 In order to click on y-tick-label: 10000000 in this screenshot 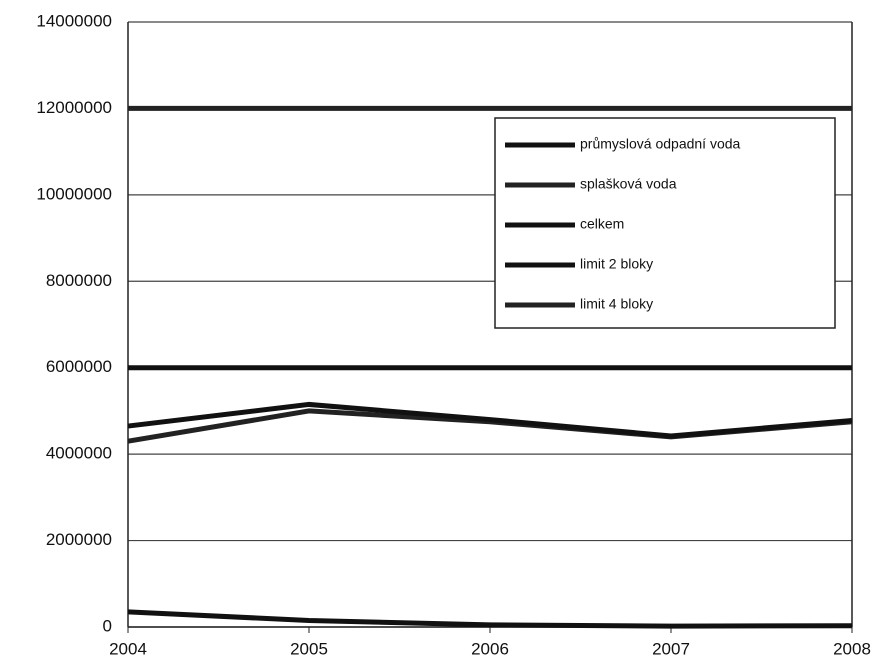, I will do `click(74, 193)`.